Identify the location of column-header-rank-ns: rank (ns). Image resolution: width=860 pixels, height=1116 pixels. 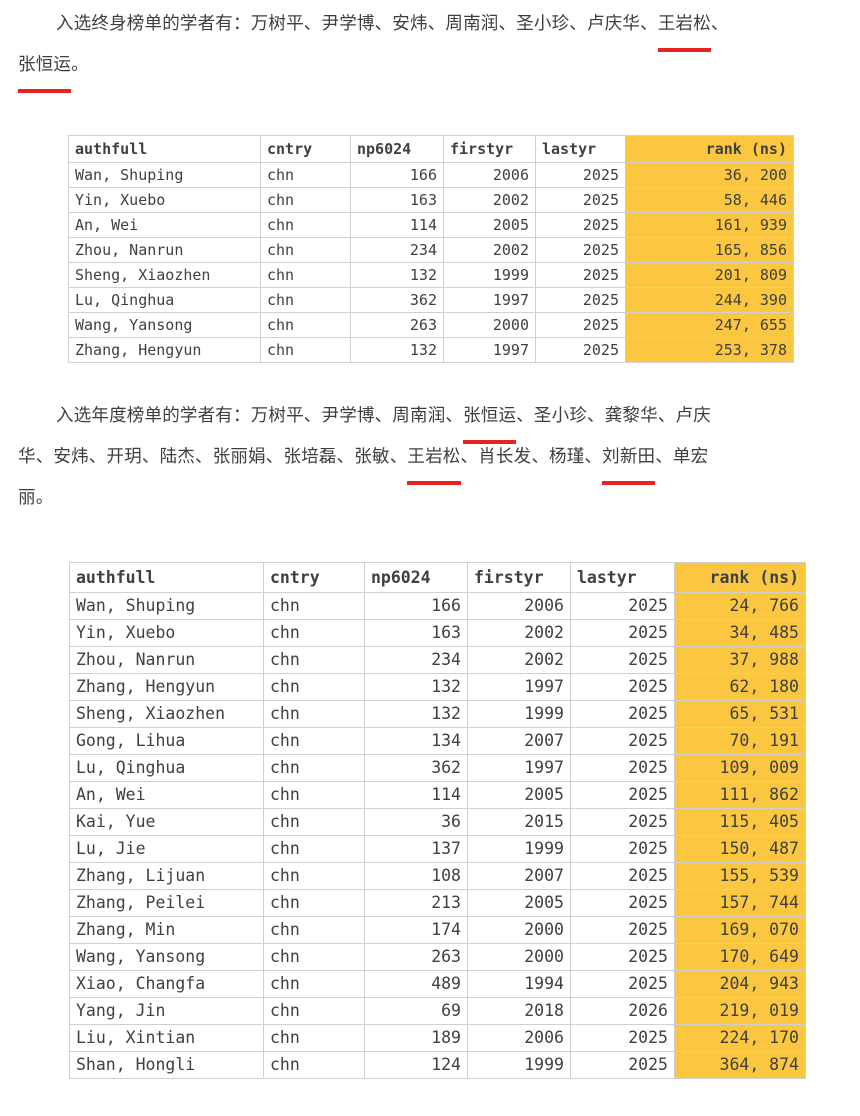
(740, 577).